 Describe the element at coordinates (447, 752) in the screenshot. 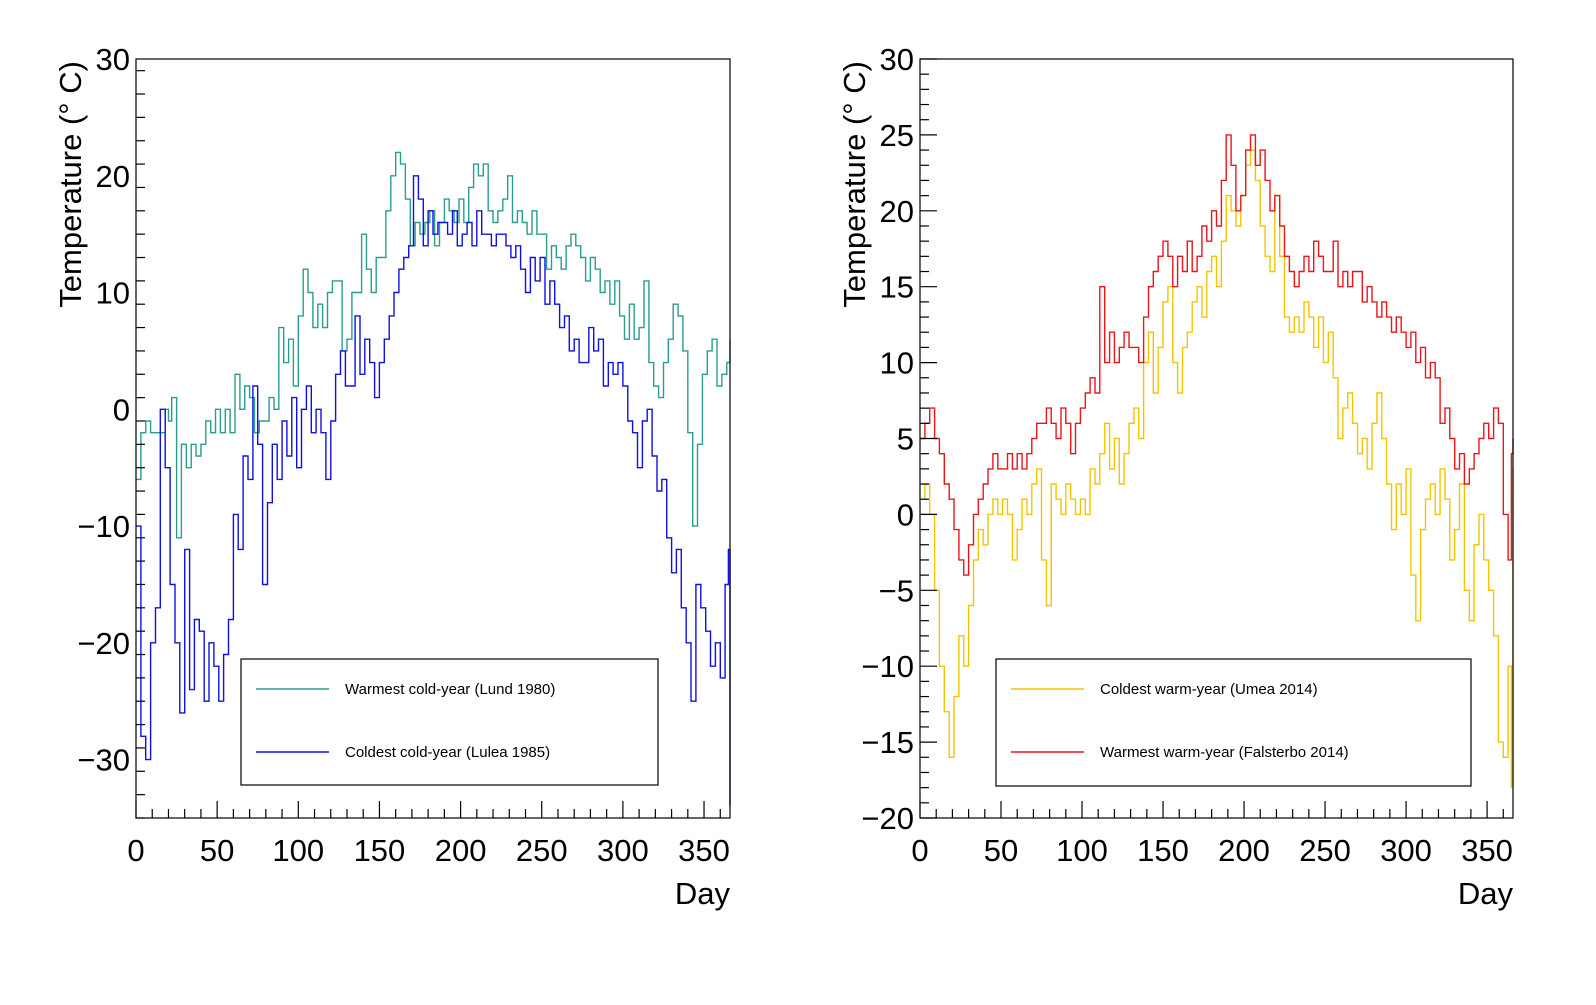

I see `legend-label-2: Coldest cold-year (Lulea 1985)` at that location.